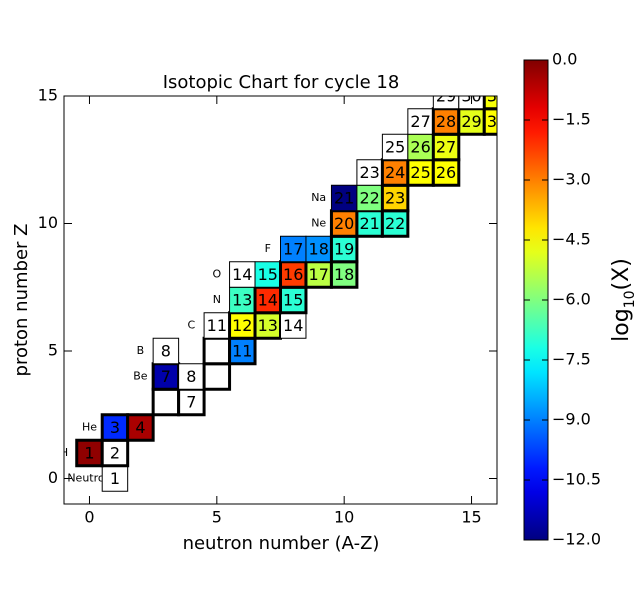 The image size is (637, 600). Describe the element at coordinates (571, 299) in the screenshot. I see `colorbar-tick-label: −6.0` at that location.